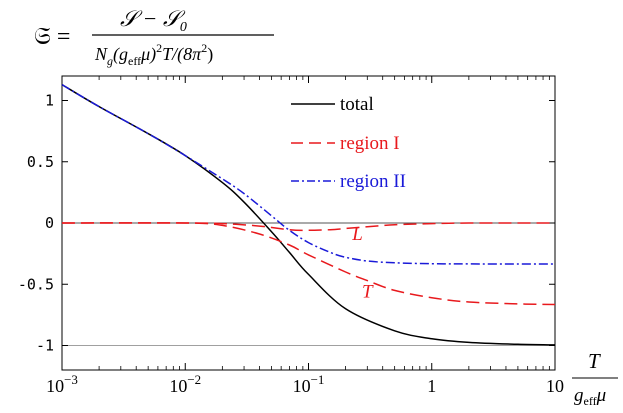  I want to click on curve-annotations: LT, so click(362, 263).